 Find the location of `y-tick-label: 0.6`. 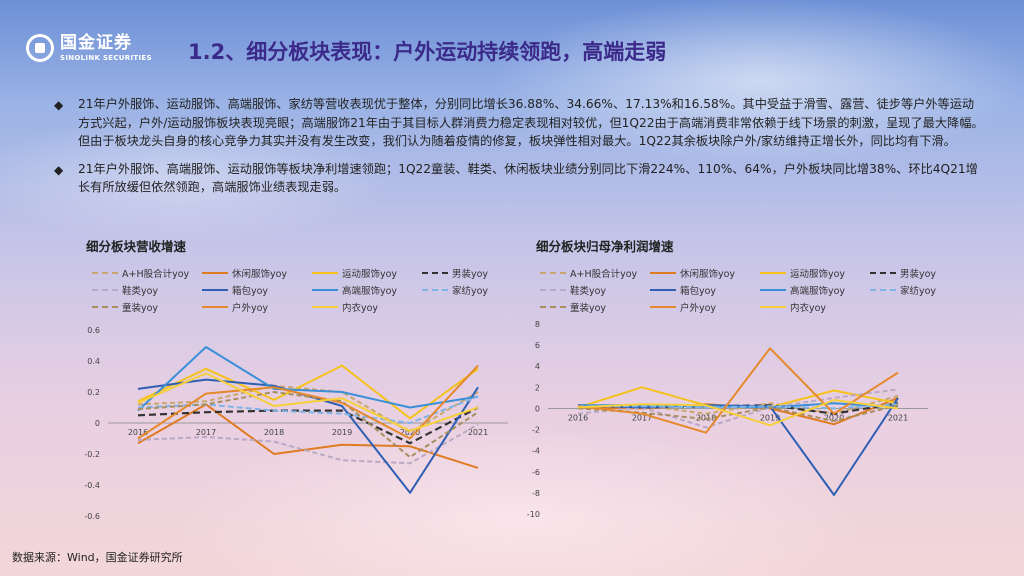

y-tick-label: 0.6 is located at coordinates (93, 330).